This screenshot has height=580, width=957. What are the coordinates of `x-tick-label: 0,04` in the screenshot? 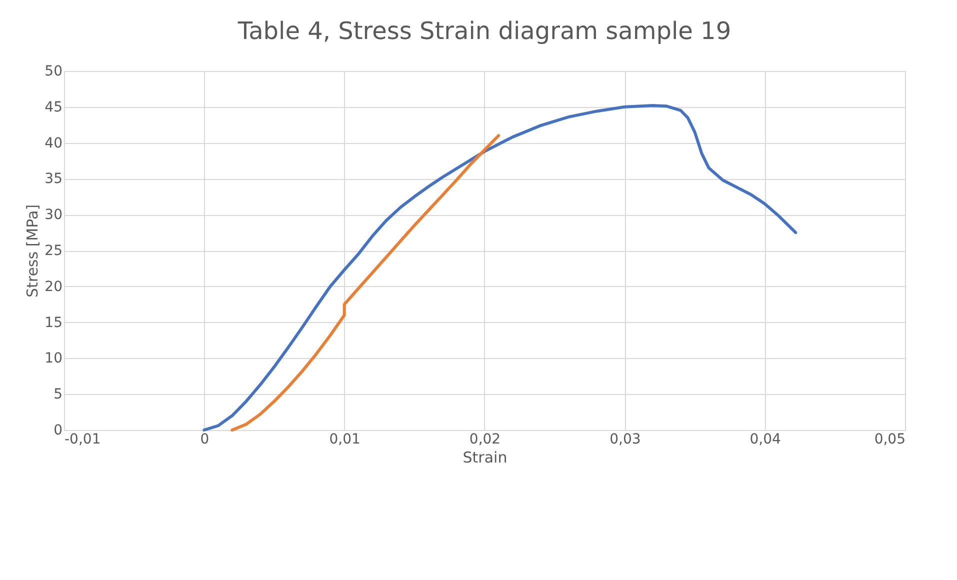 It's located at (766, 440).